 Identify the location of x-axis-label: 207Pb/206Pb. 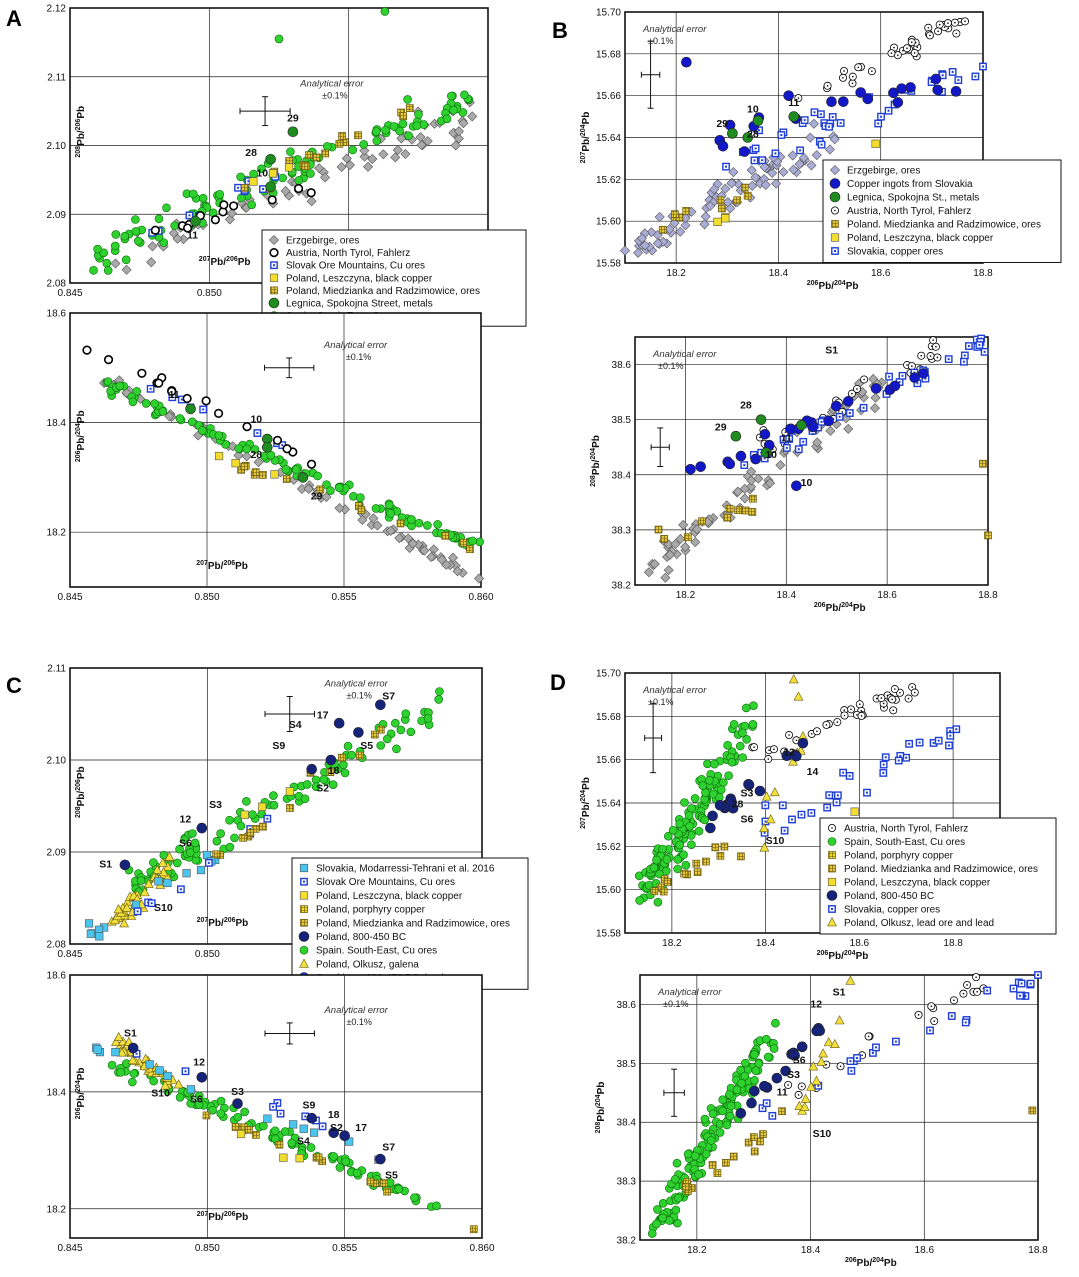
(223, 1217).